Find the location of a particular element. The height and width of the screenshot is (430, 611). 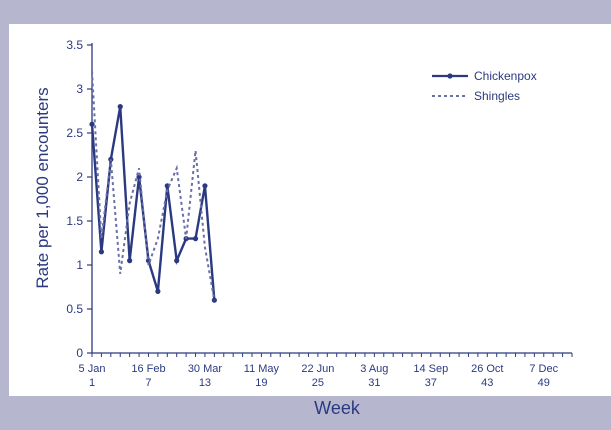

x-axis-label: Week is located at coordinates (337, 408).